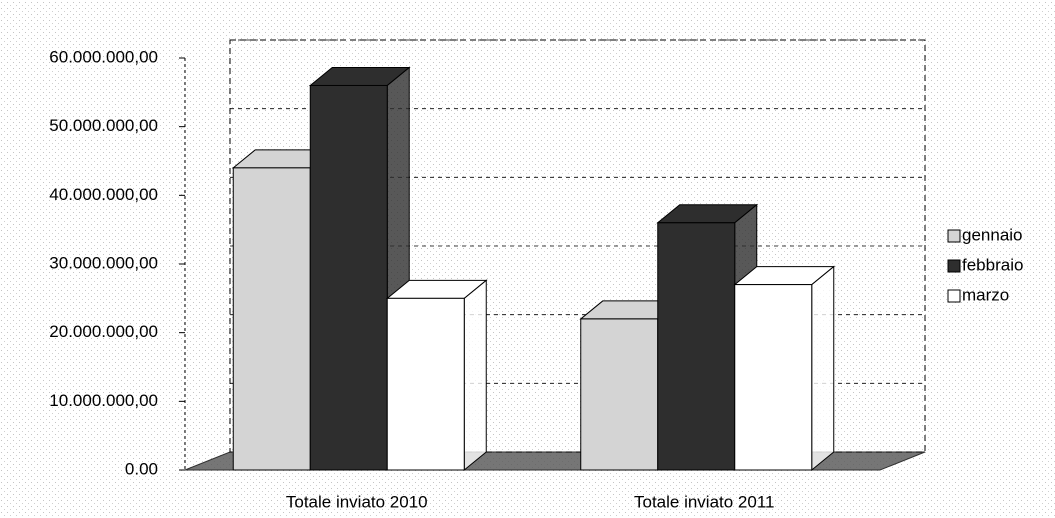 Image resolution: width=1055 pixels, height=518 pixels. Describe the element at coordinates (103, 194) in the screenshot. I see `y-tick-label: 40.000.000,00` at that location.